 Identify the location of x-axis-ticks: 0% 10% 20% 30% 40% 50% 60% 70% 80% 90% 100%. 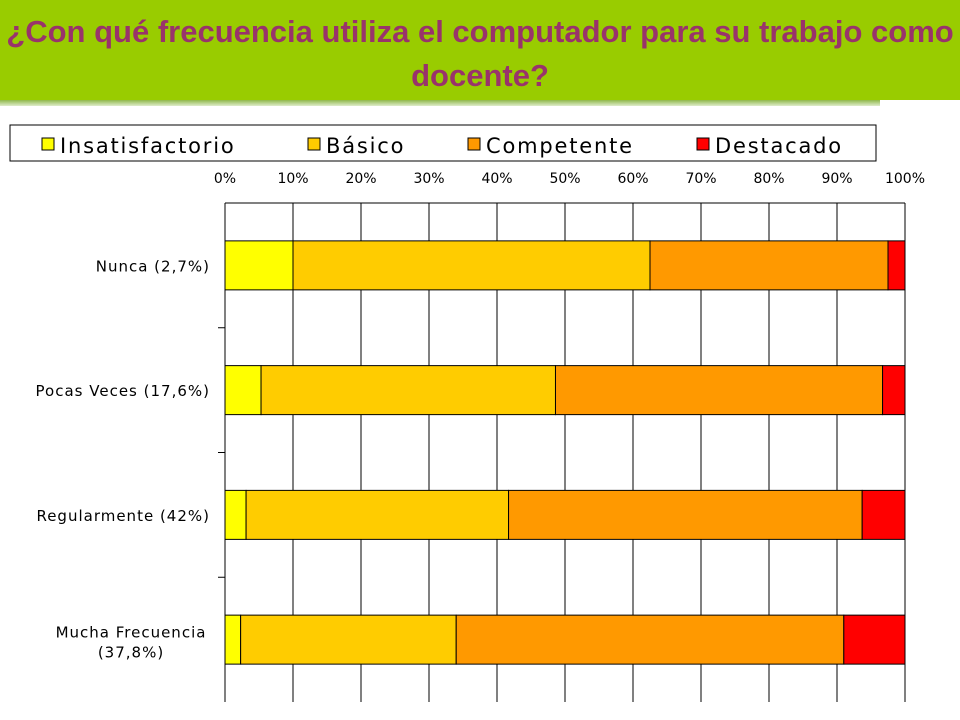
(569, 179).